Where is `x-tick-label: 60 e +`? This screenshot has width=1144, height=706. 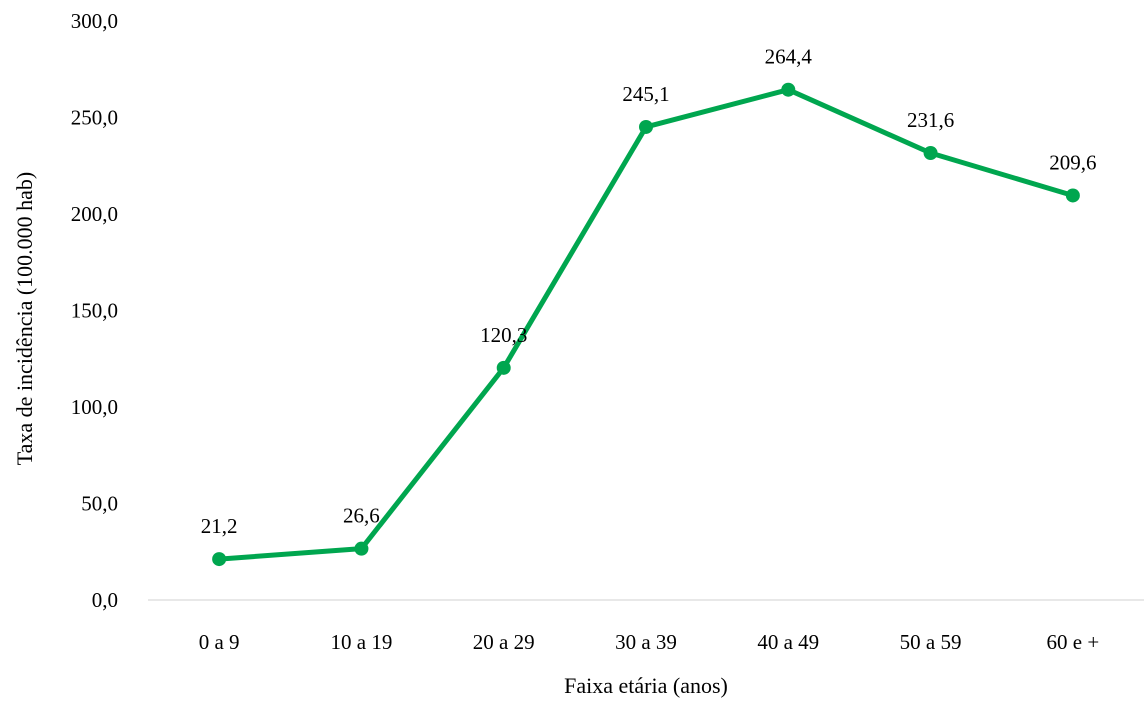
x-tick-label: 60 e + is located at coordinates (1073, 642).